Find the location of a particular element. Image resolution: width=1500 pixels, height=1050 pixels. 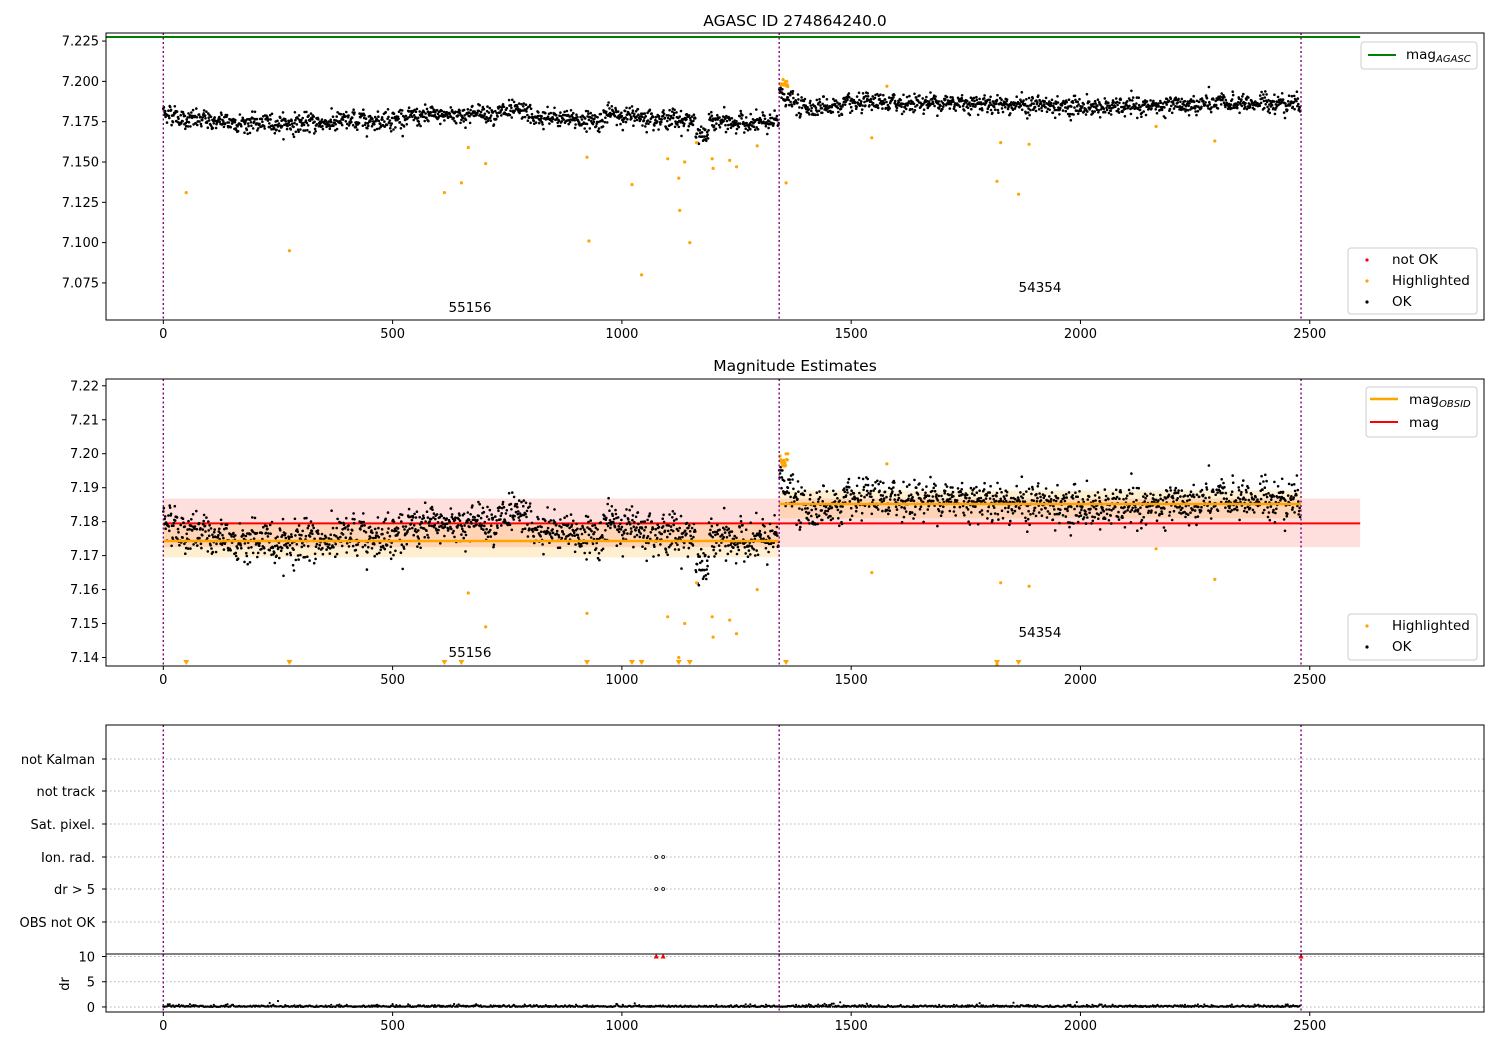

x-tick-label: 2500 is located at coordinates (1309, 334).